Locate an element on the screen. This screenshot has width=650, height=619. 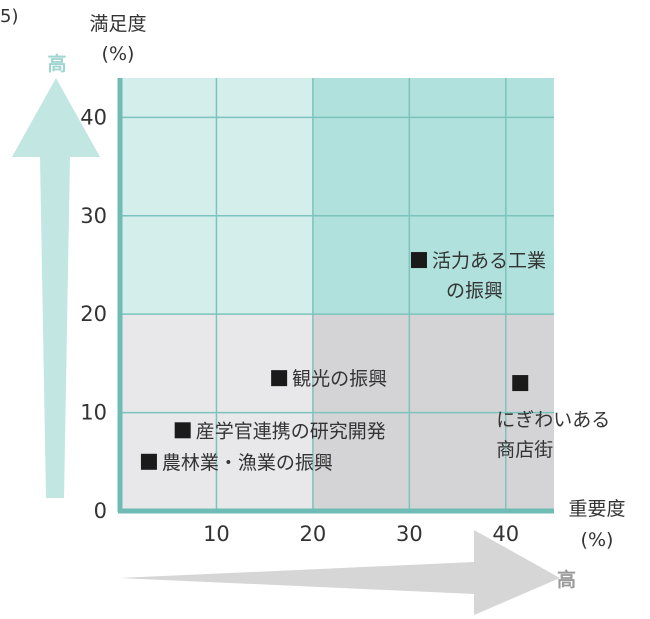
y-high-arrow-icon is located at coordinates (56, 288).